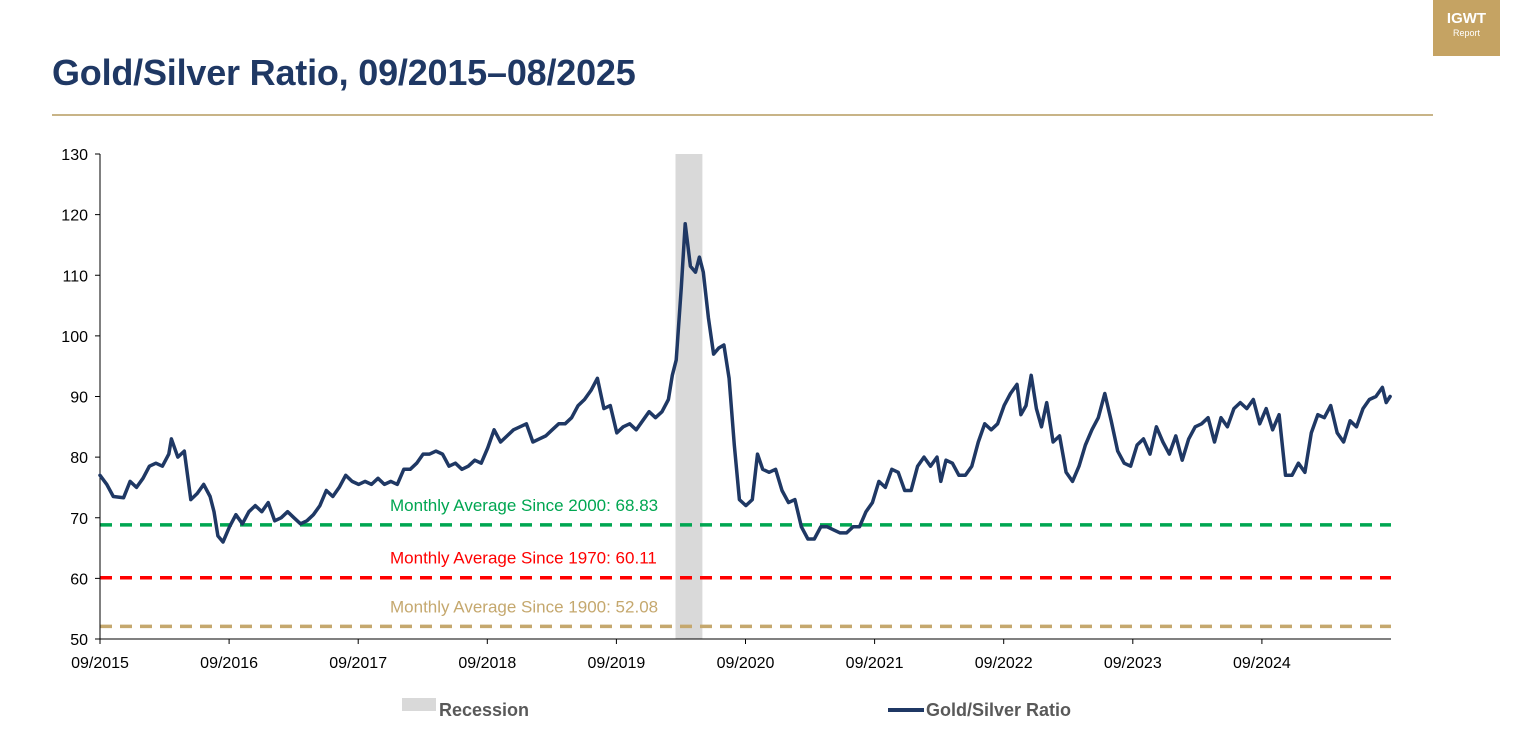 Image resolution: width=1517 pixels, height=730 pixels. What do you see at coordinates (484, 710) in the screenshot?
I see `legend-recession-label: Recession` at bounding box center [484, 710].